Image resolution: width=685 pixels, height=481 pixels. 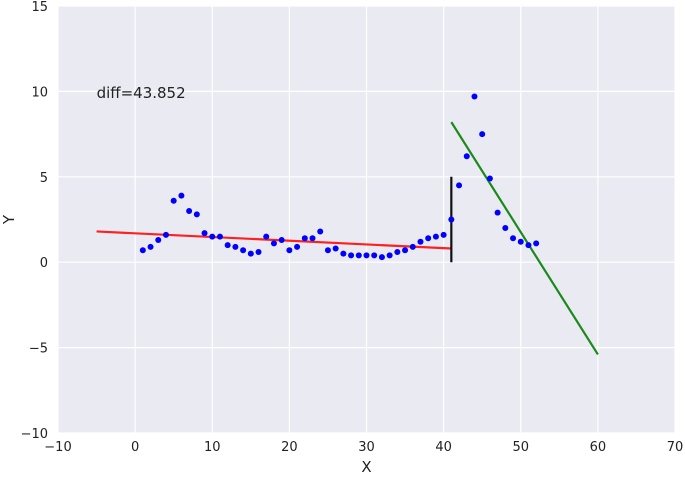 What do you see at coordinates (34, 221) in the screenshot?
I see `y-tick-labels: −10 −5 0 5 10 15` at bounding box center [34, 221].